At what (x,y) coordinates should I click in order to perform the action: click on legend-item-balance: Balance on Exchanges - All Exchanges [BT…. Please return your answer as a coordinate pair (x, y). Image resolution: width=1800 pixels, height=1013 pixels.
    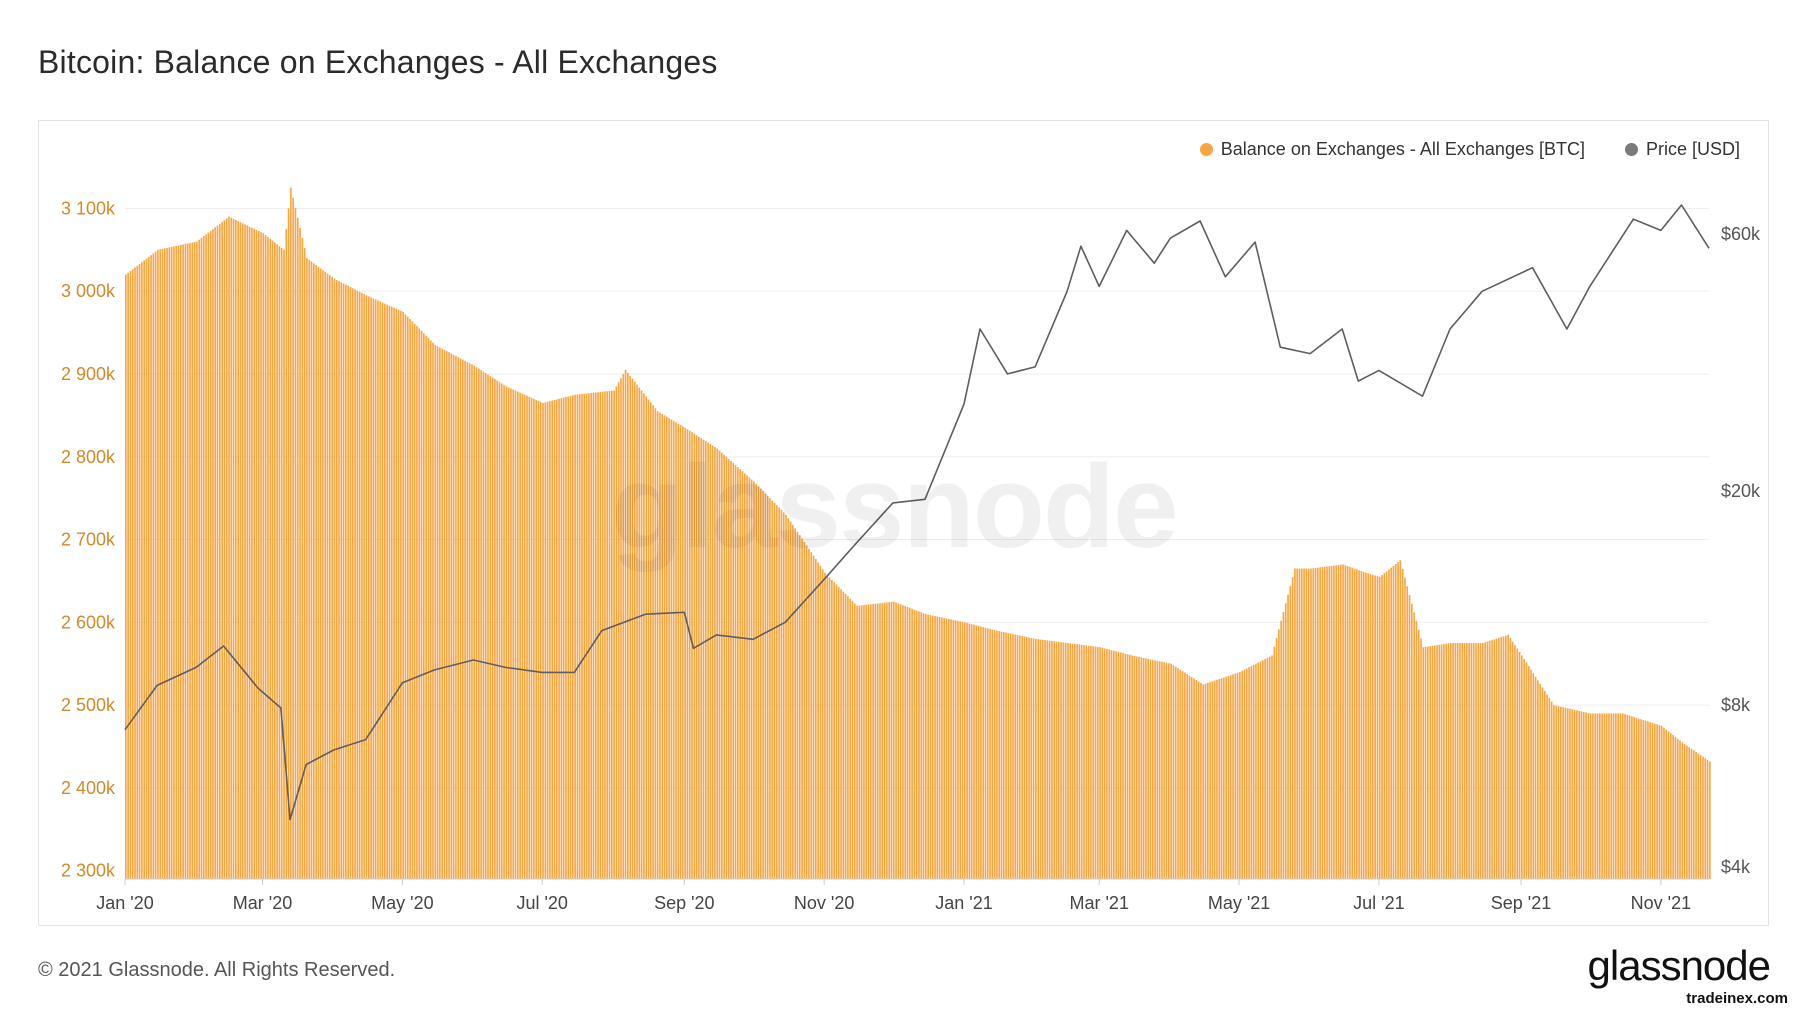
    Looking at the image, I should click on (1392, 149).